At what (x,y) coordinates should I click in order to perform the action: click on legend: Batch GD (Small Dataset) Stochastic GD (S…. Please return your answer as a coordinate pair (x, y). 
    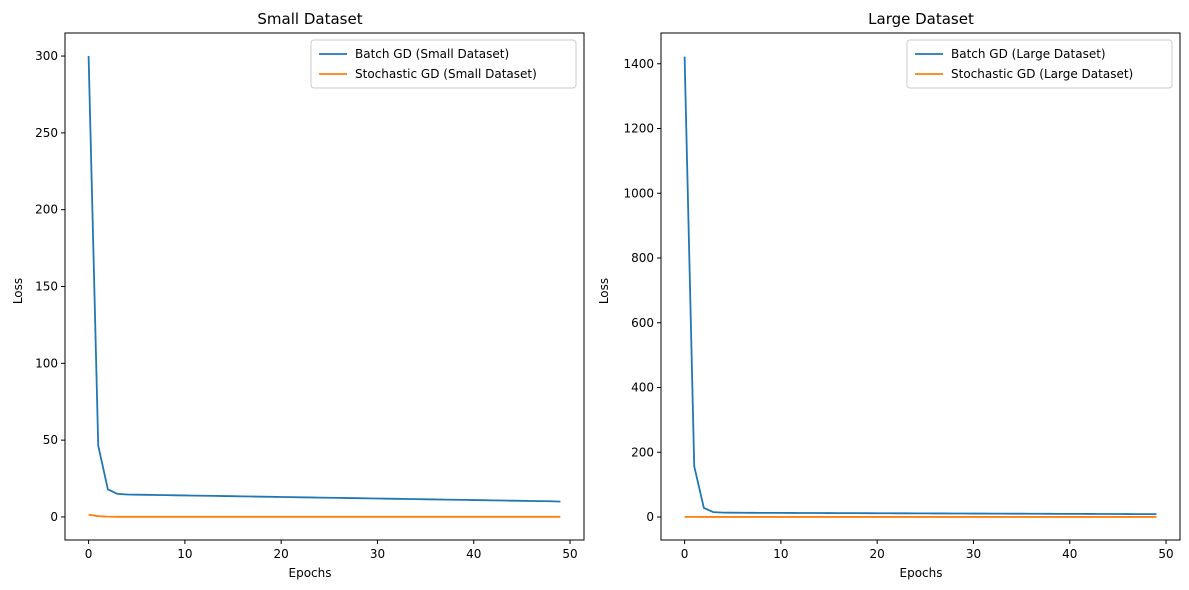
    Looking at the image, I should click on (443, 64).